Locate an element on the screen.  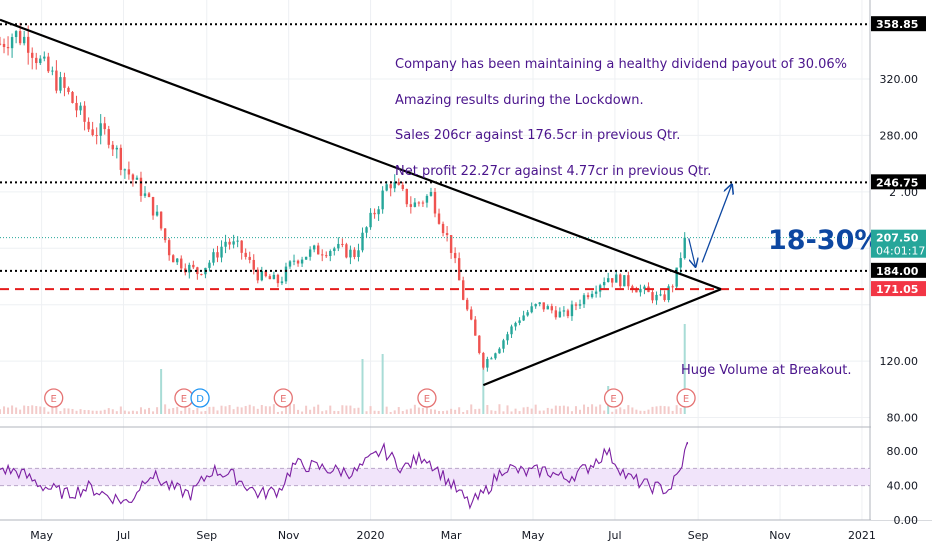
price-level-value: 246.75 is located at coordinates (897, 182).